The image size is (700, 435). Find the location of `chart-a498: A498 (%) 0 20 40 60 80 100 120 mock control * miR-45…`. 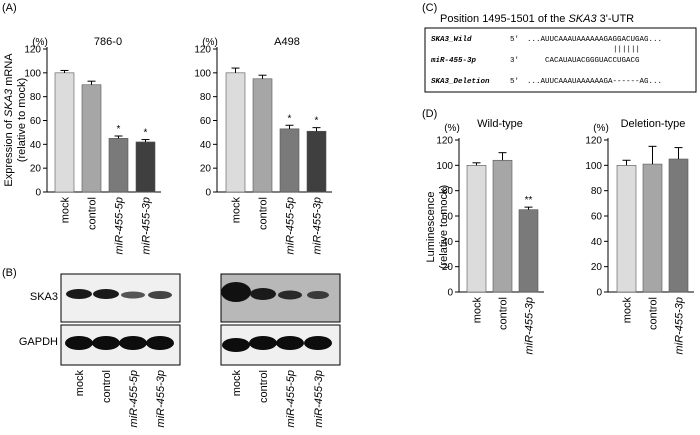

chart-a498: A498 (%) 0 20 40 60 80 100 120 mock control * miR-45… is located at coordinates (263, 145).